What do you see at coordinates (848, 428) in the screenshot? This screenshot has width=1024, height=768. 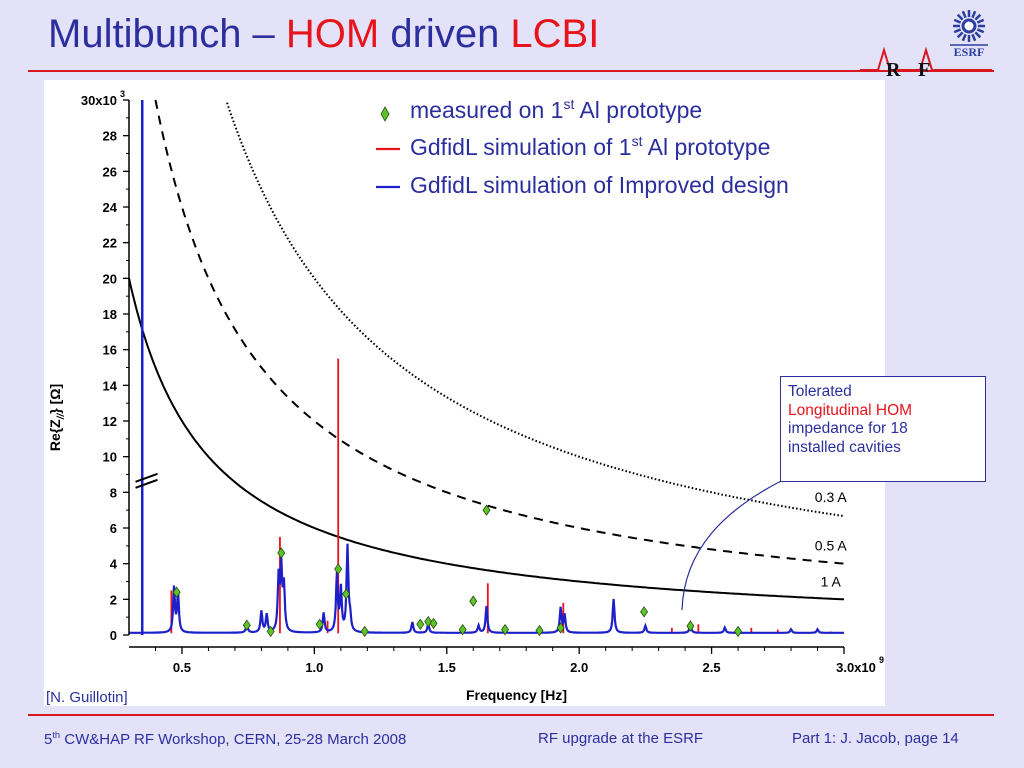 I see `annotation-line-3: impedance for 18` at bounding box center [848, 428].